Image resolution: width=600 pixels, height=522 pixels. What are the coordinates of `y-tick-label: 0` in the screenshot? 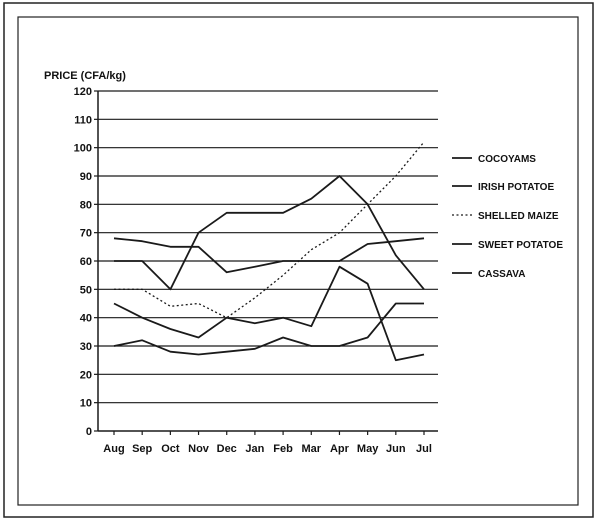 It's located at (89, 432).